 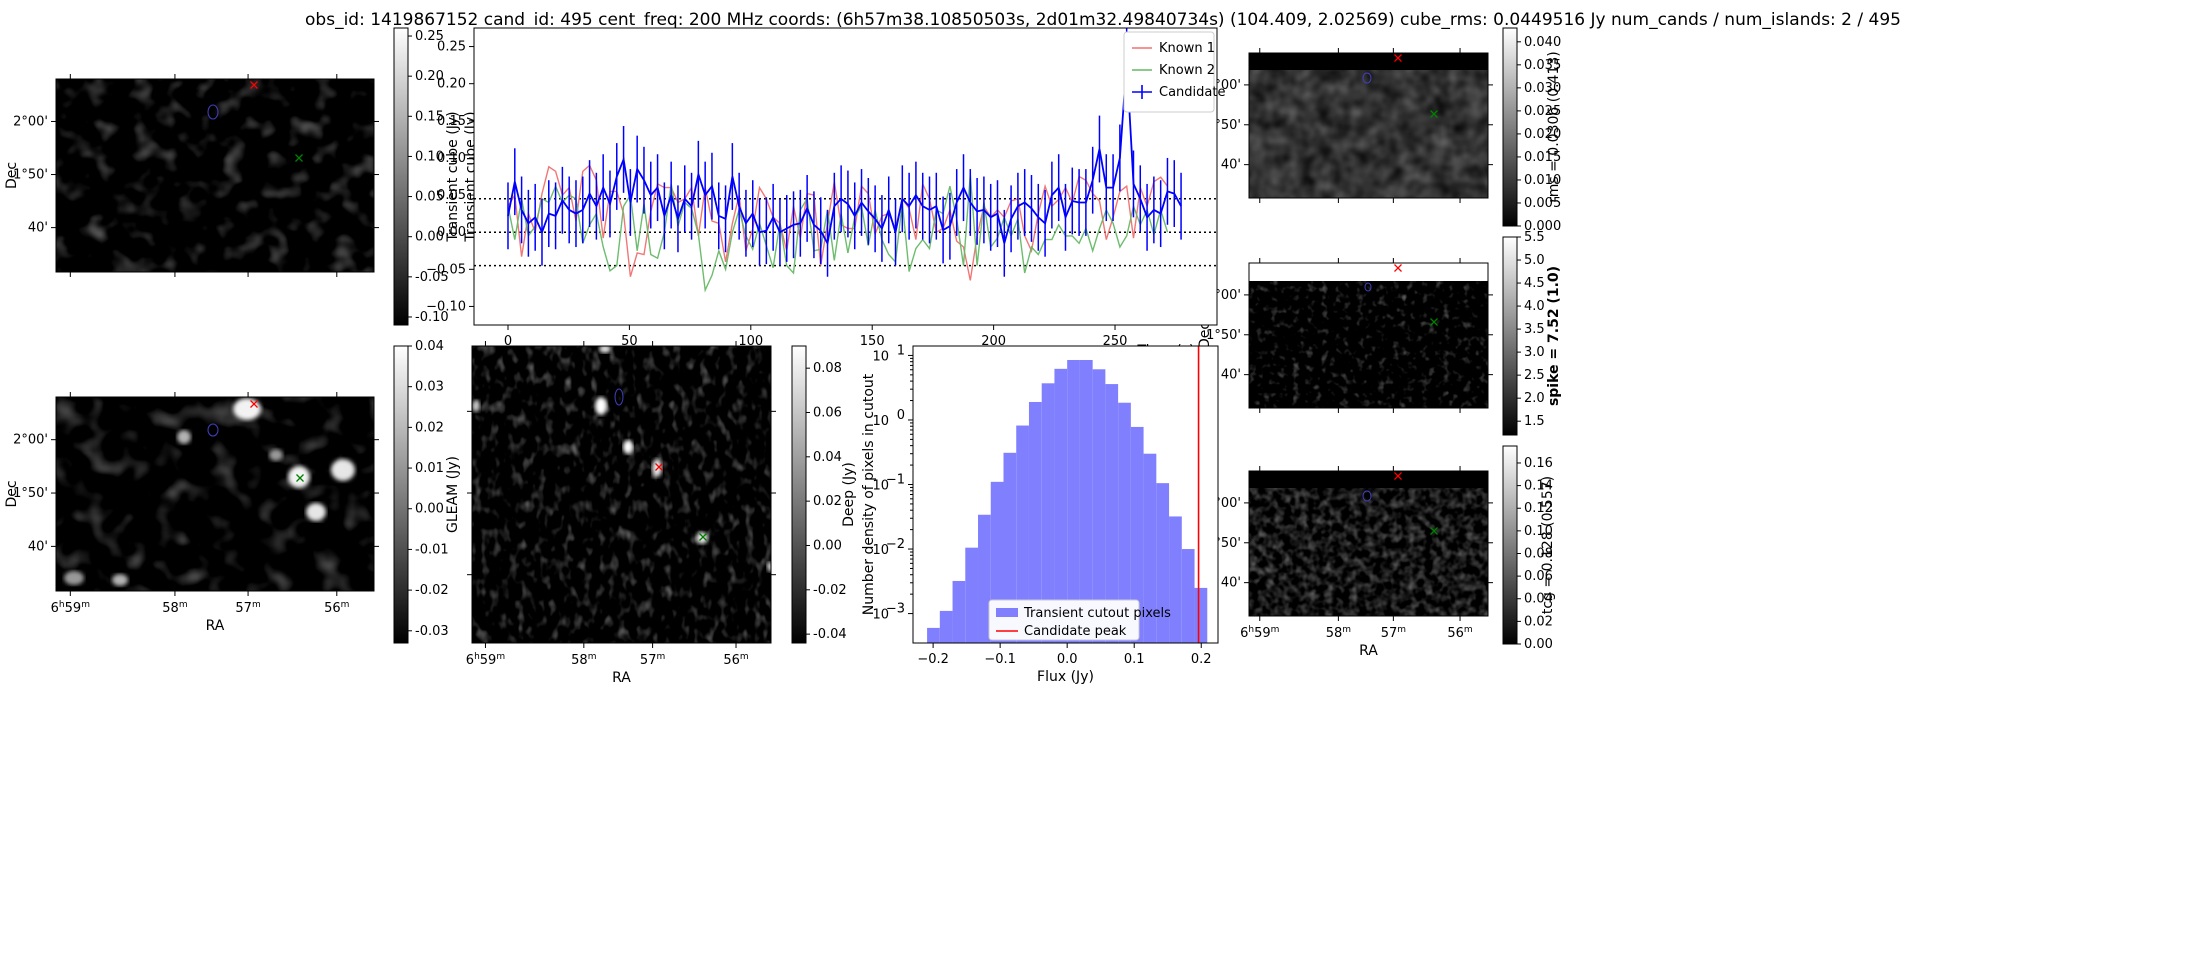 What do you see at coordinates (1231, 165) in the screenshot?
I see `rms-dec-tick-label: 40'` at bounding box center [1231, 165].